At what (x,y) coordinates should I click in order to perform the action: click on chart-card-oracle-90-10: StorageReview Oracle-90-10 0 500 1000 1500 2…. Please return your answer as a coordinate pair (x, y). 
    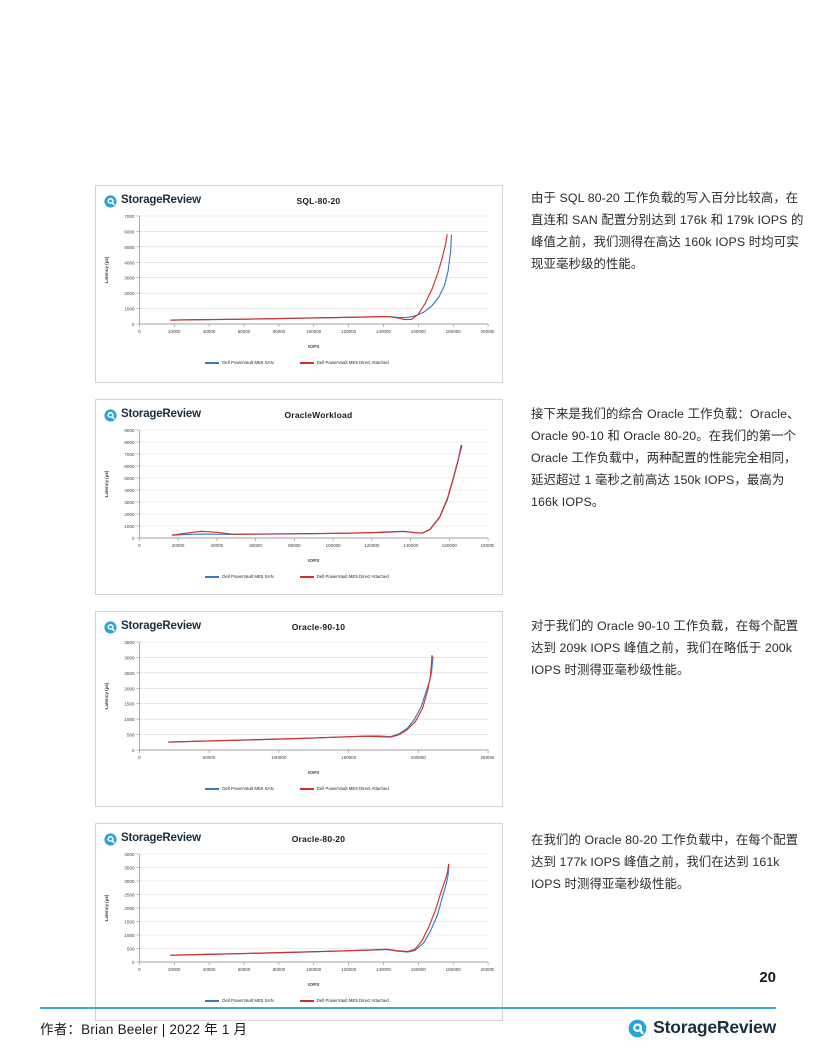
    Looking at the image, I should click on (299, 709).